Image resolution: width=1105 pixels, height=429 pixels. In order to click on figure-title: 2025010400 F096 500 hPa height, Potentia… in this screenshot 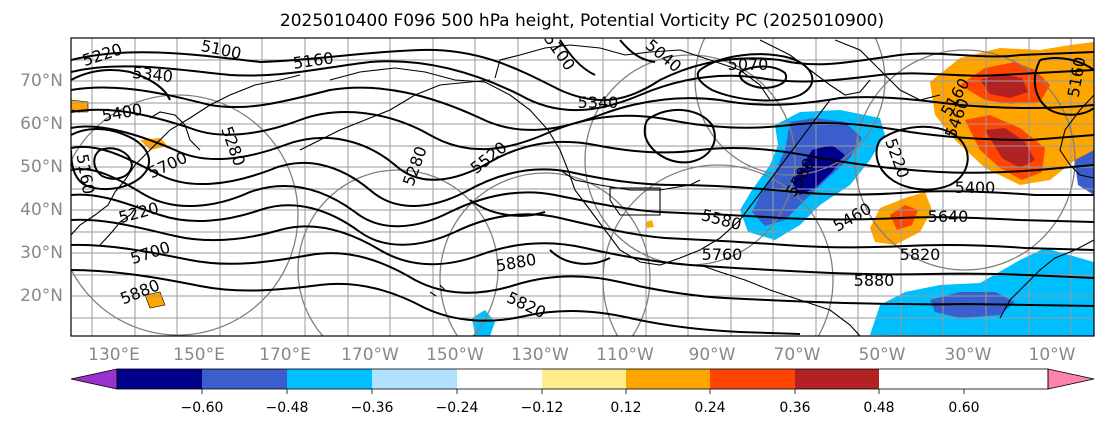, I will do `click(582, 21)`.